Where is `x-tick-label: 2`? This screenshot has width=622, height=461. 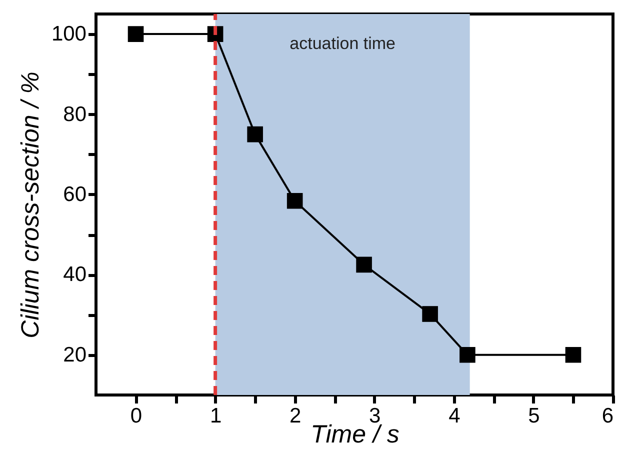 x-tick-label: 2 is located at coordinates (296, 416).